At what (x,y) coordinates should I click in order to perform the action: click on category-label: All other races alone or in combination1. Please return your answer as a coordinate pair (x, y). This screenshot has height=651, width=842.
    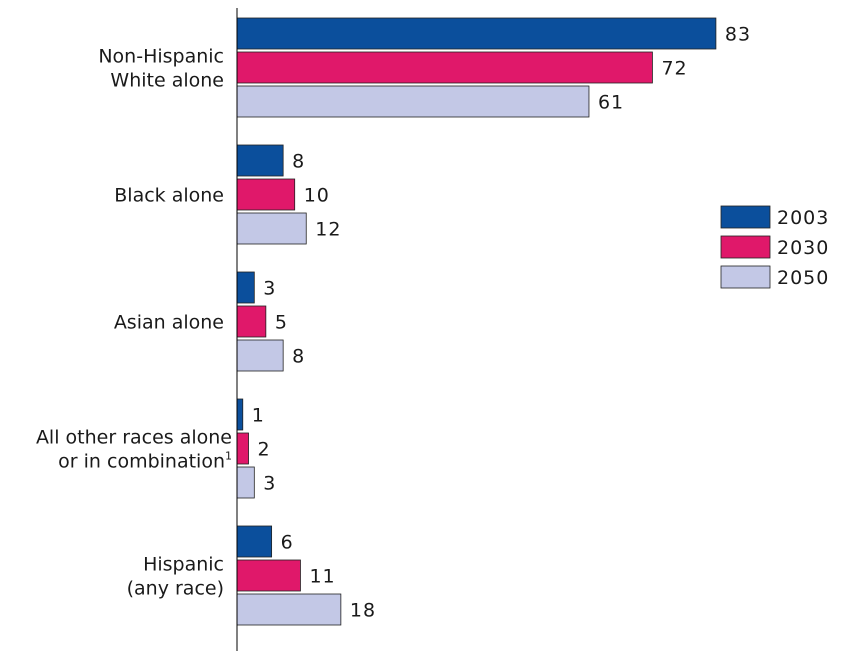
    Looking at the image, I should click on (134, 450).